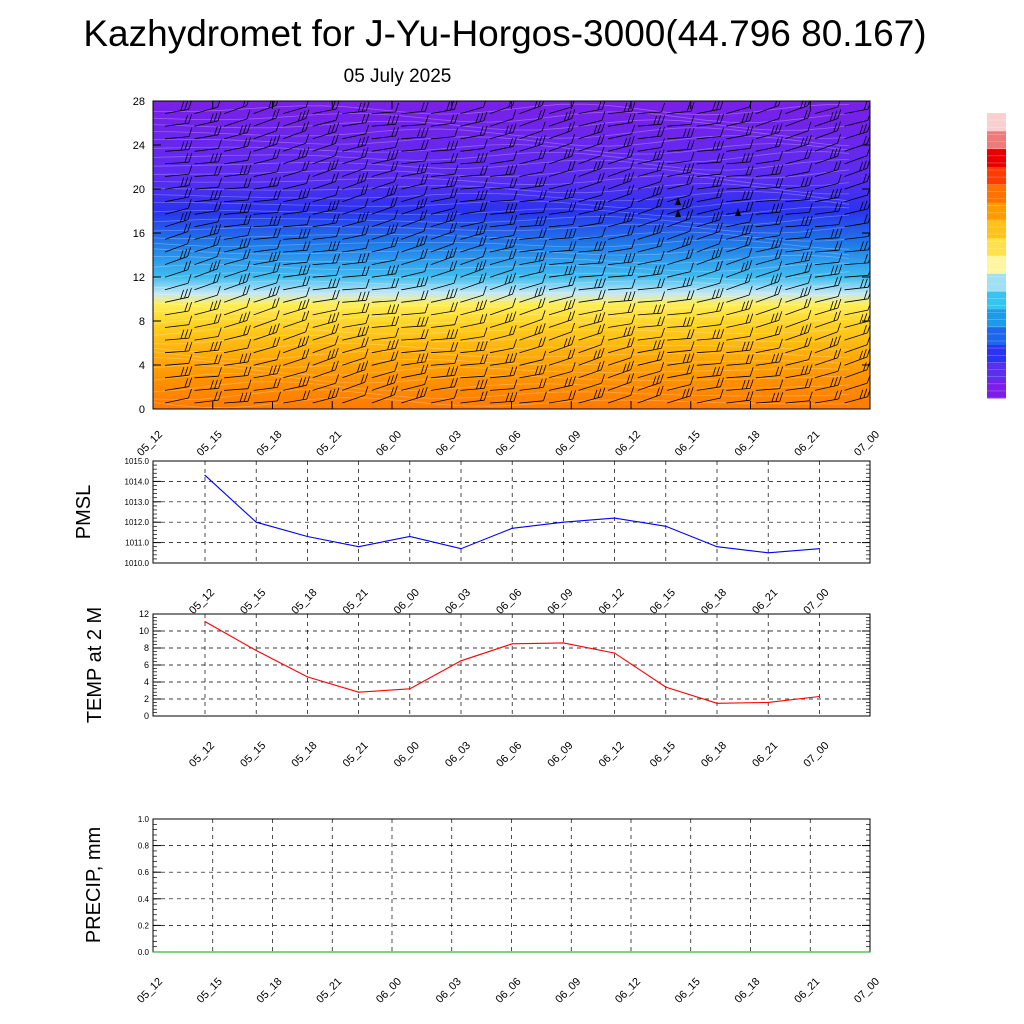 Image resolution: width=1024 pixels, height=1024 pixels. Describe the element at coordinates (137, 481) in the screenshot. I see `y-tick-label: 1014.0` at that location.